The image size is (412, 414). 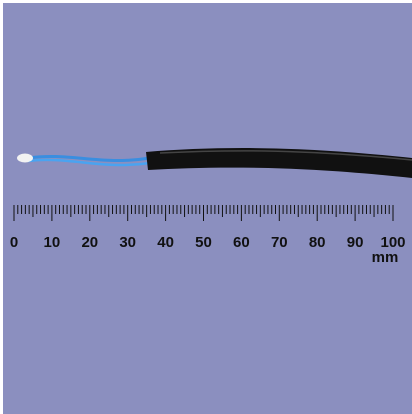 I want to click on ruler-label: 70, so click(x=279, y=242).